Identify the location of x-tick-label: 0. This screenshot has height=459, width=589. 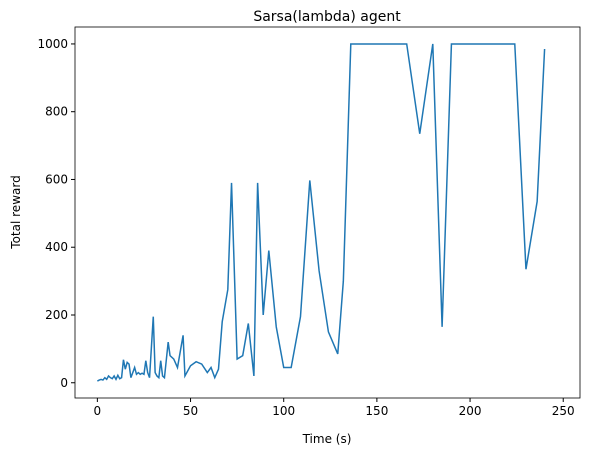
(98, 411).